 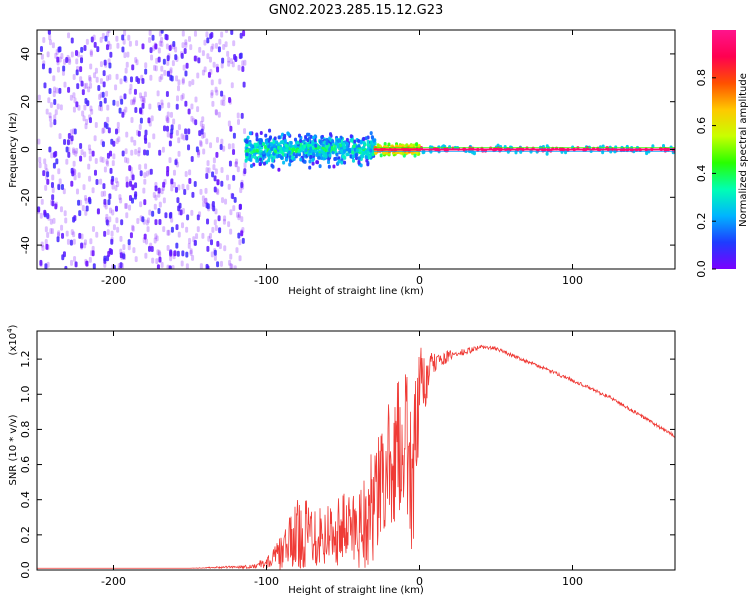 I want to click on y-tick-label: 0.8, so click(x=25, y=430).